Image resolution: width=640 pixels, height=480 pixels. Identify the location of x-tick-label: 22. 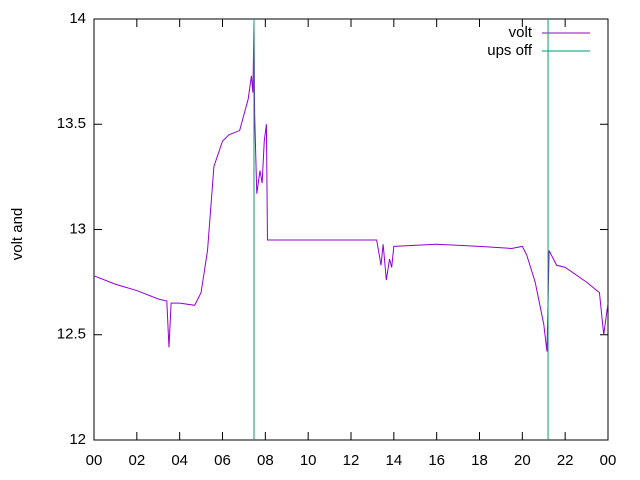
(565, 460).